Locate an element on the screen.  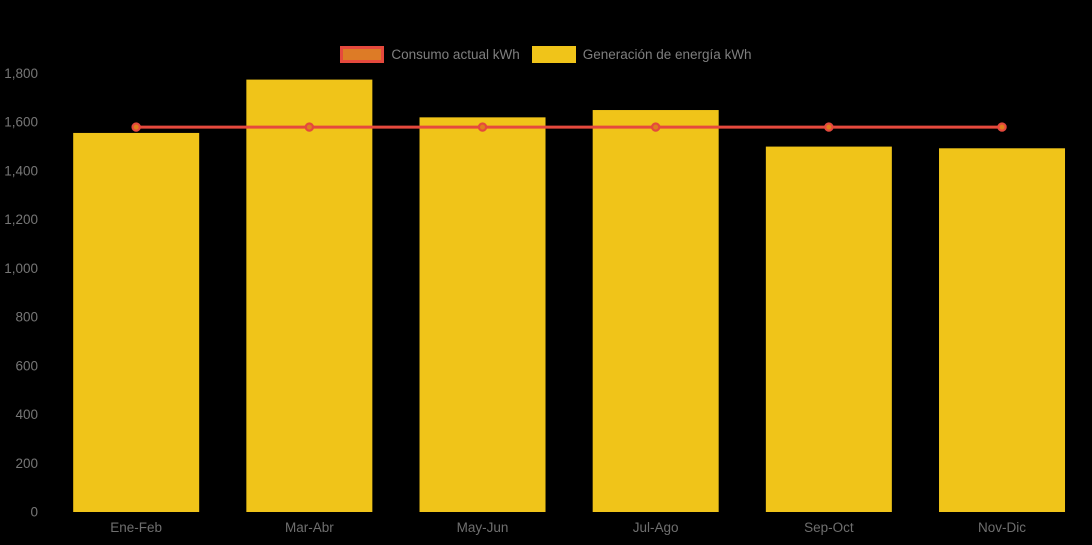
legend-item-generacion: Generación de energía kWh is located at coordinates (641, 54).